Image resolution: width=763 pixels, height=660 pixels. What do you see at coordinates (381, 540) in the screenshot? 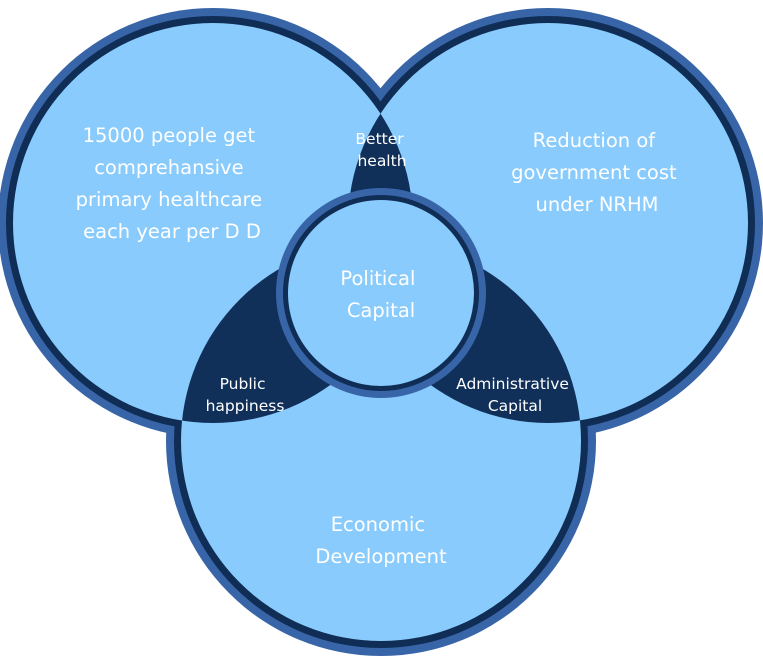
I see `bottom-circle-label: Economic Development` at bounding box center [381, 540].